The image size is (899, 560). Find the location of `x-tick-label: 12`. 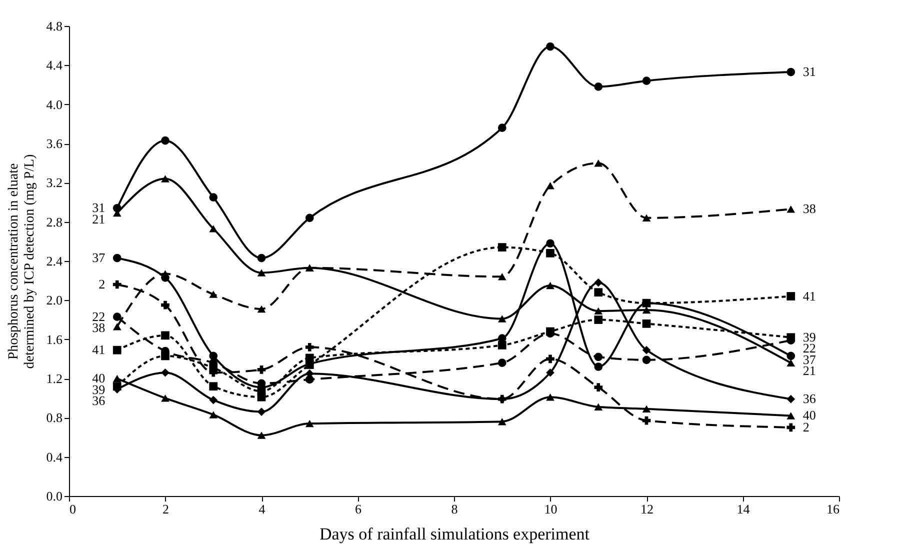

x-tick-label: 12 is located at coordinates (647, 509).